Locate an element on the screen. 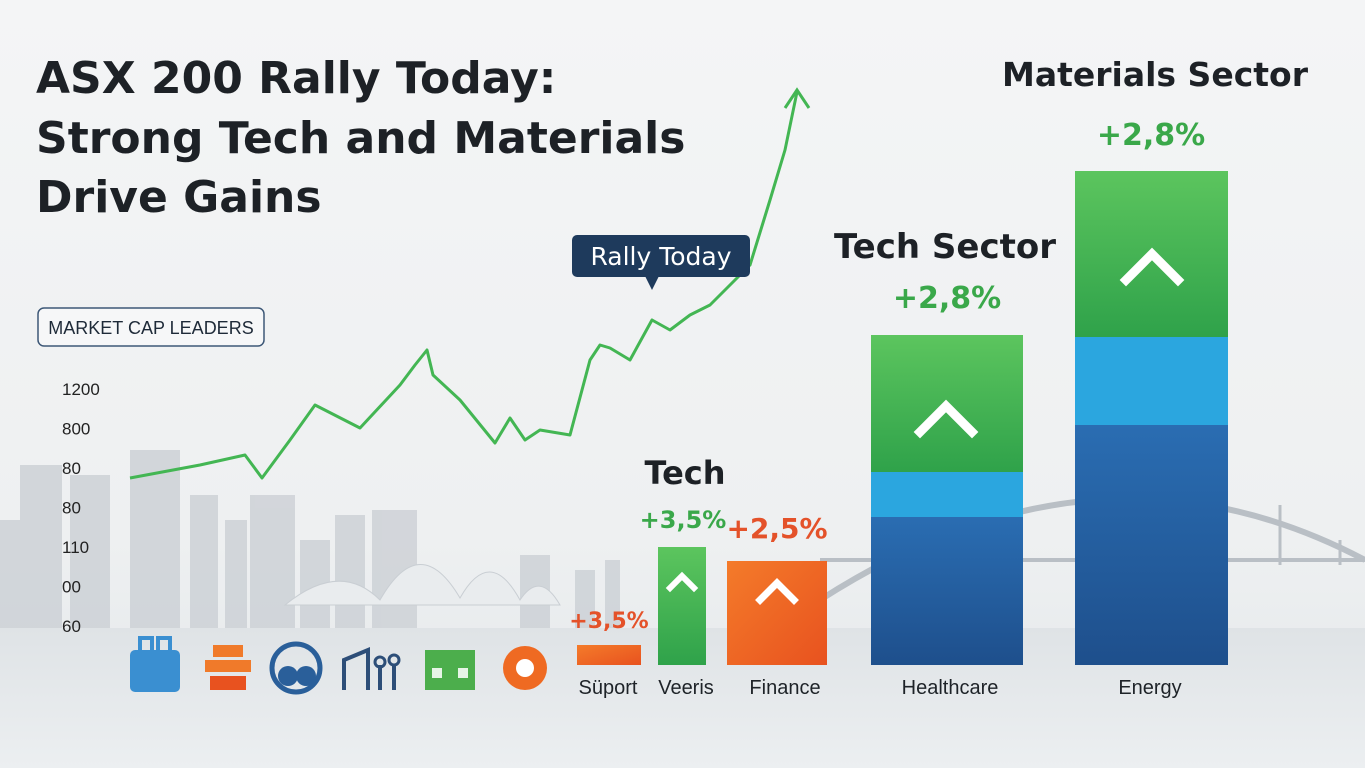 This screenshot has height=768, width=1365. skyline is located at coordinates (310, 540).